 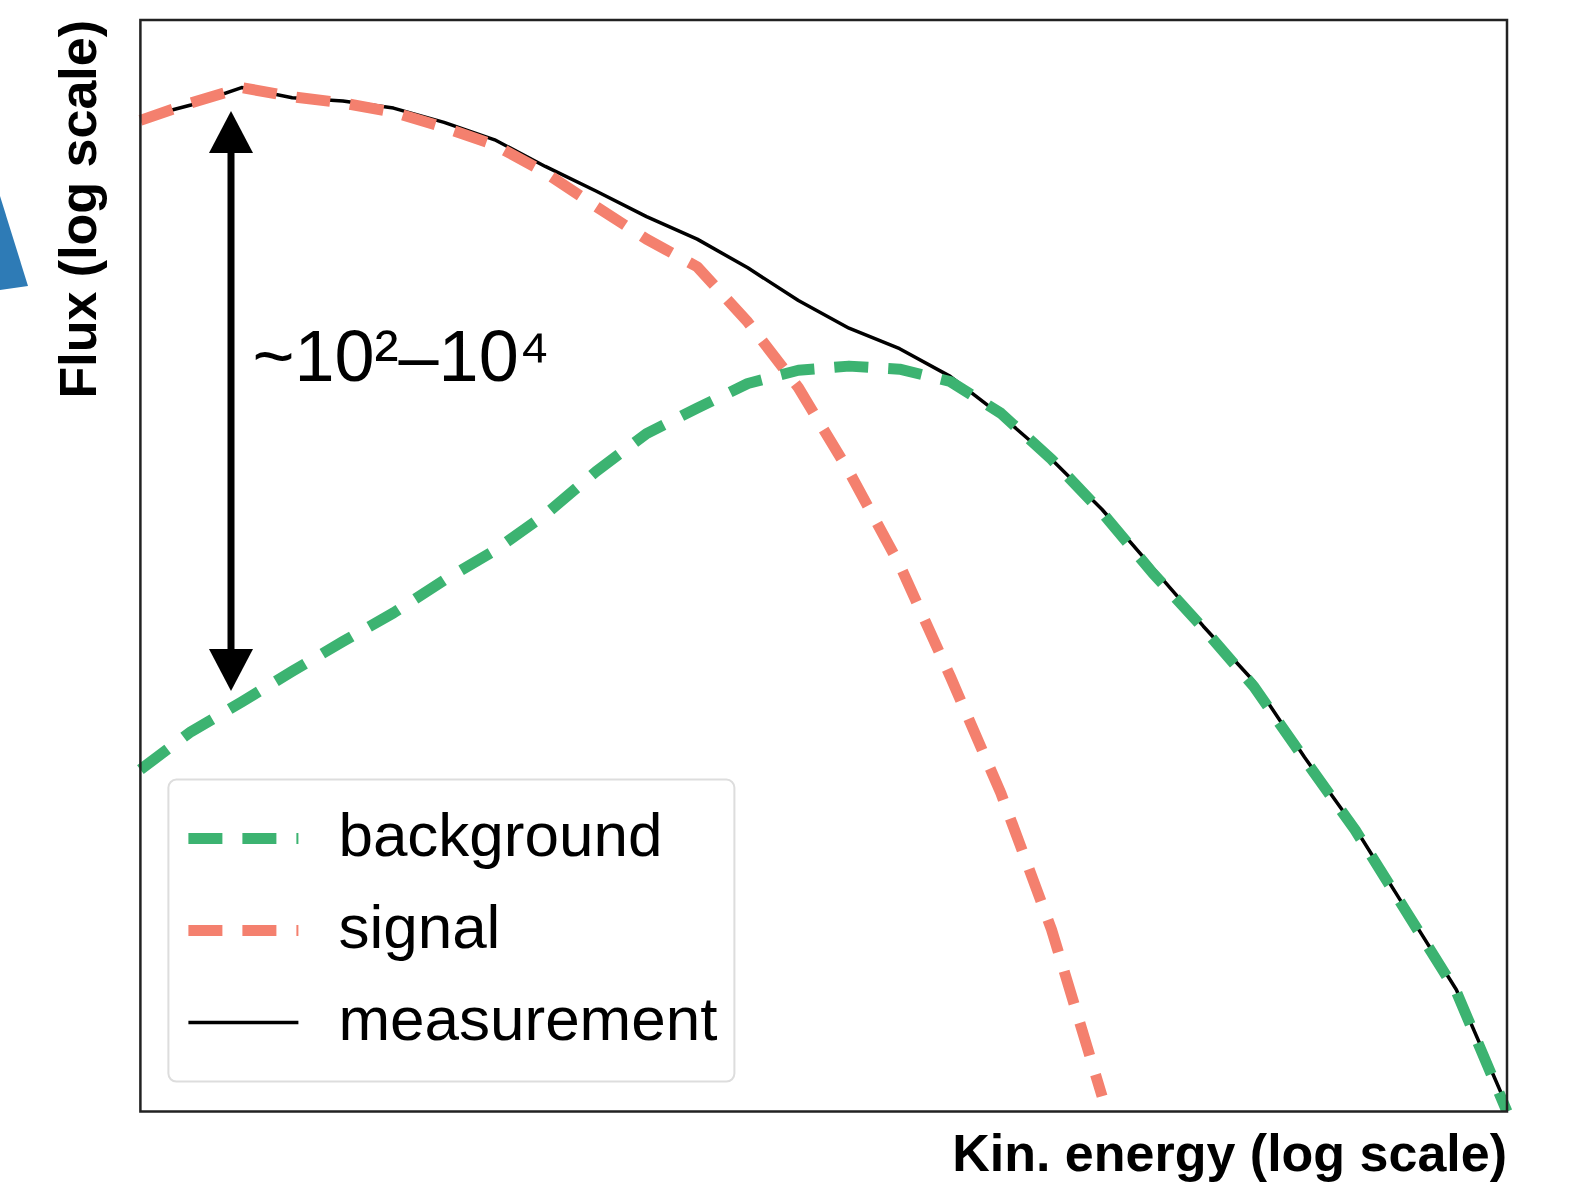 What do you see at coordinates (419, 926) in the screenshot?
I see `legend-label: signal` at bounding box center [419, 926].